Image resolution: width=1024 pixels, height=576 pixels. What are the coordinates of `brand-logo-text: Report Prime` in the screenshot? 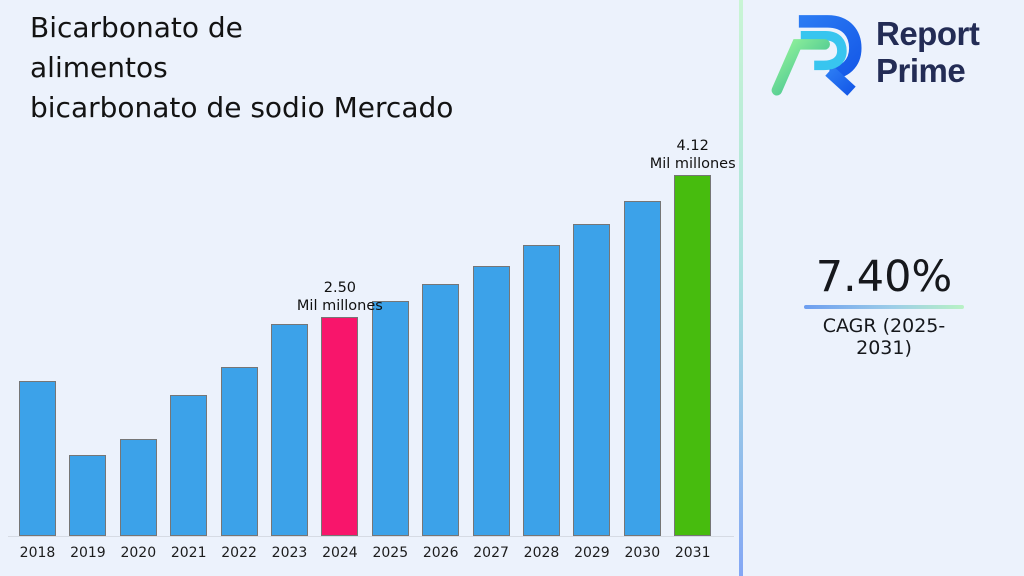 It's located at (928, 52).